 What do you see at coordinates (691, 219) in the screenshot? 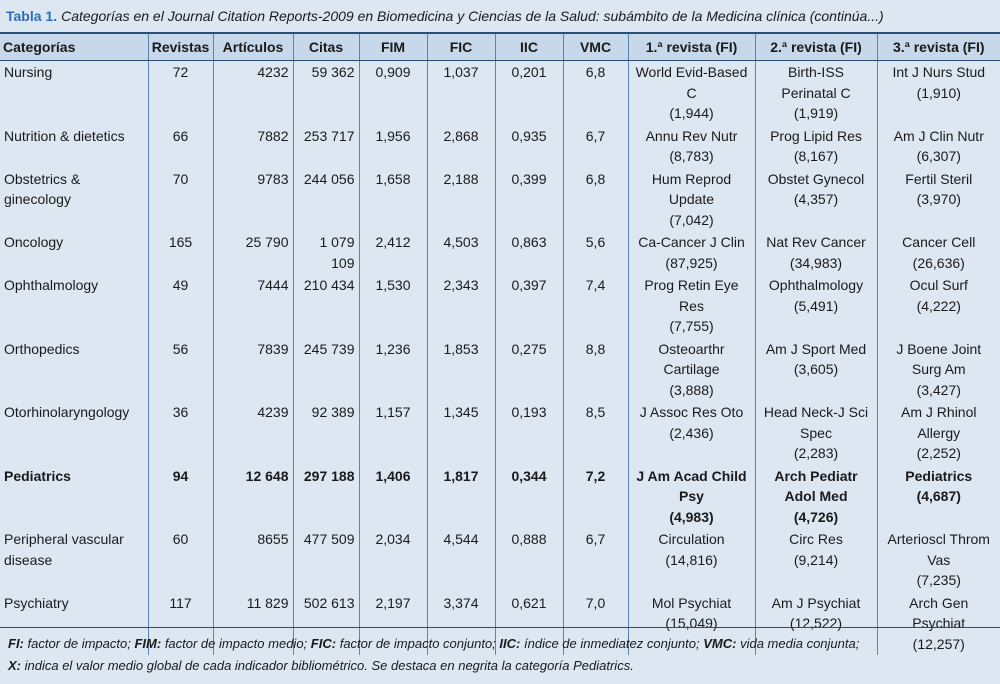
I see `journal-fi: (7,042)` at bounding box center [691, 219].